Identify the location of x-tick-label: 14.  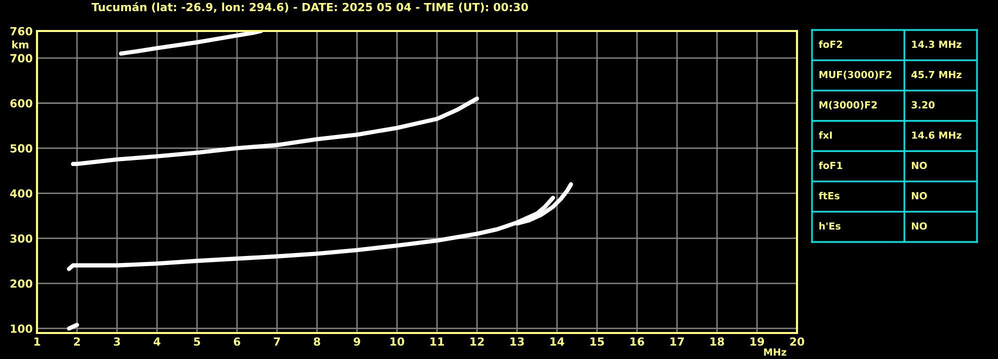
(557, 342).